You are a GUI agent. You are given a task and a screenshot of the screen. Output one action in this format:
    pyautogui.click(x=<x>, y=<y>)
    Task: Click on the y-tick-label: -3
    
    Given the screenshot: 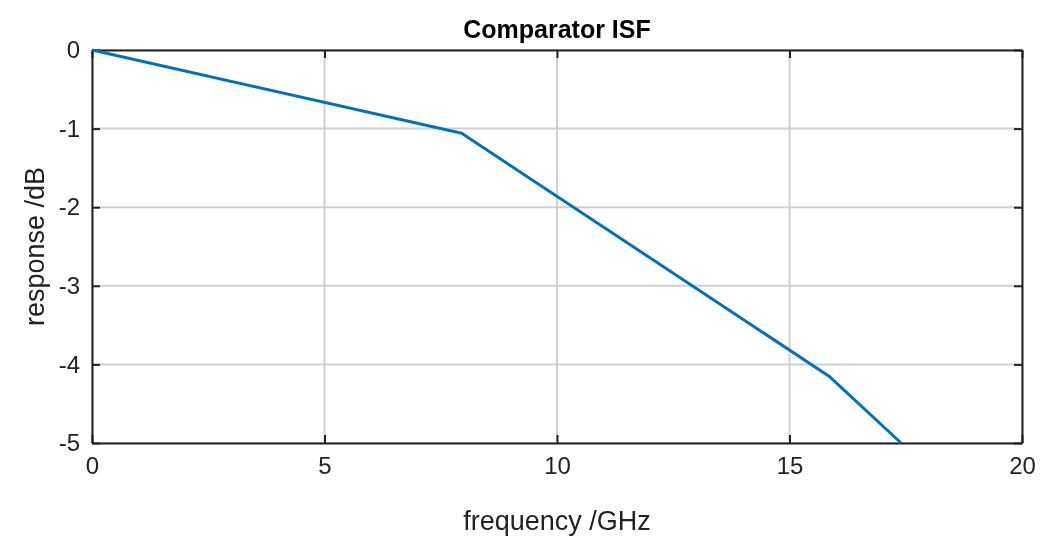 What is the action you would take?
    pyautogui.click(x=69, y=285)
    